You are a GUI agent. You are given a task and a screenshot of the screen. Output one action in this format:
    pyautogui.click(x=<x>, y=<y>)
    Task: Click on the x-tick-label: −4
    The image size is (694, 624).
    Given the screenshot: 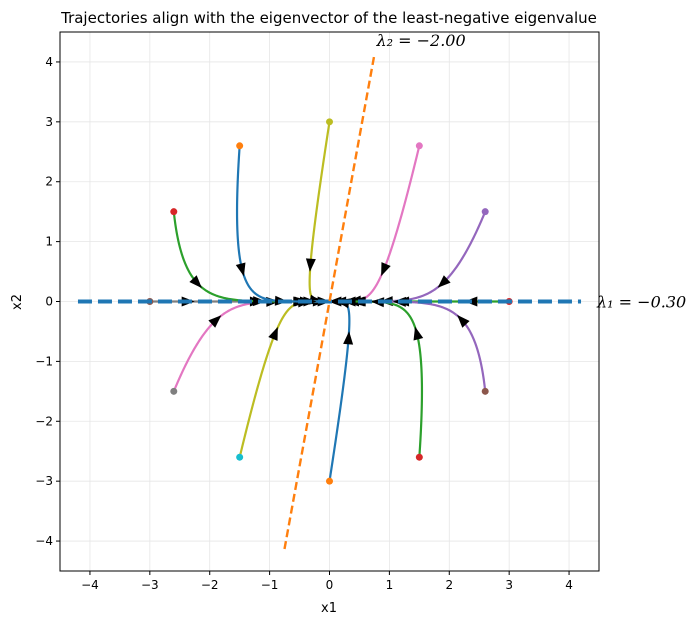 What is the action you would take?
    pyautogui.click(x=90, y=585)
    